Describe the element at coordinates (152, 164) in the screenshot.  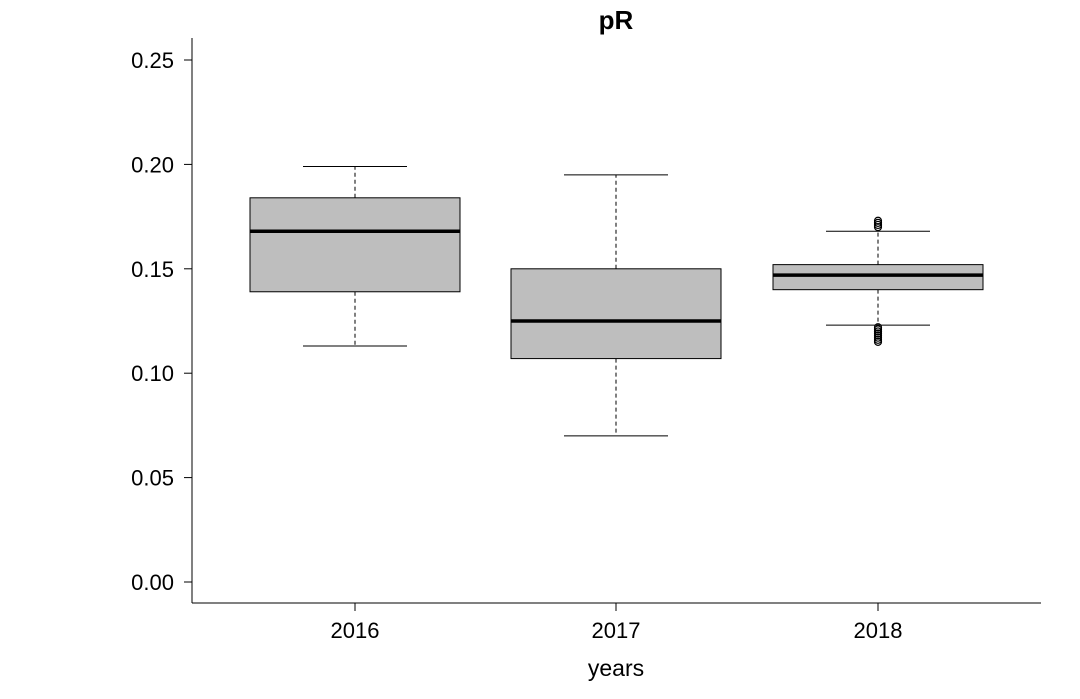
I see `y-tick-label: 0.20` at that location.